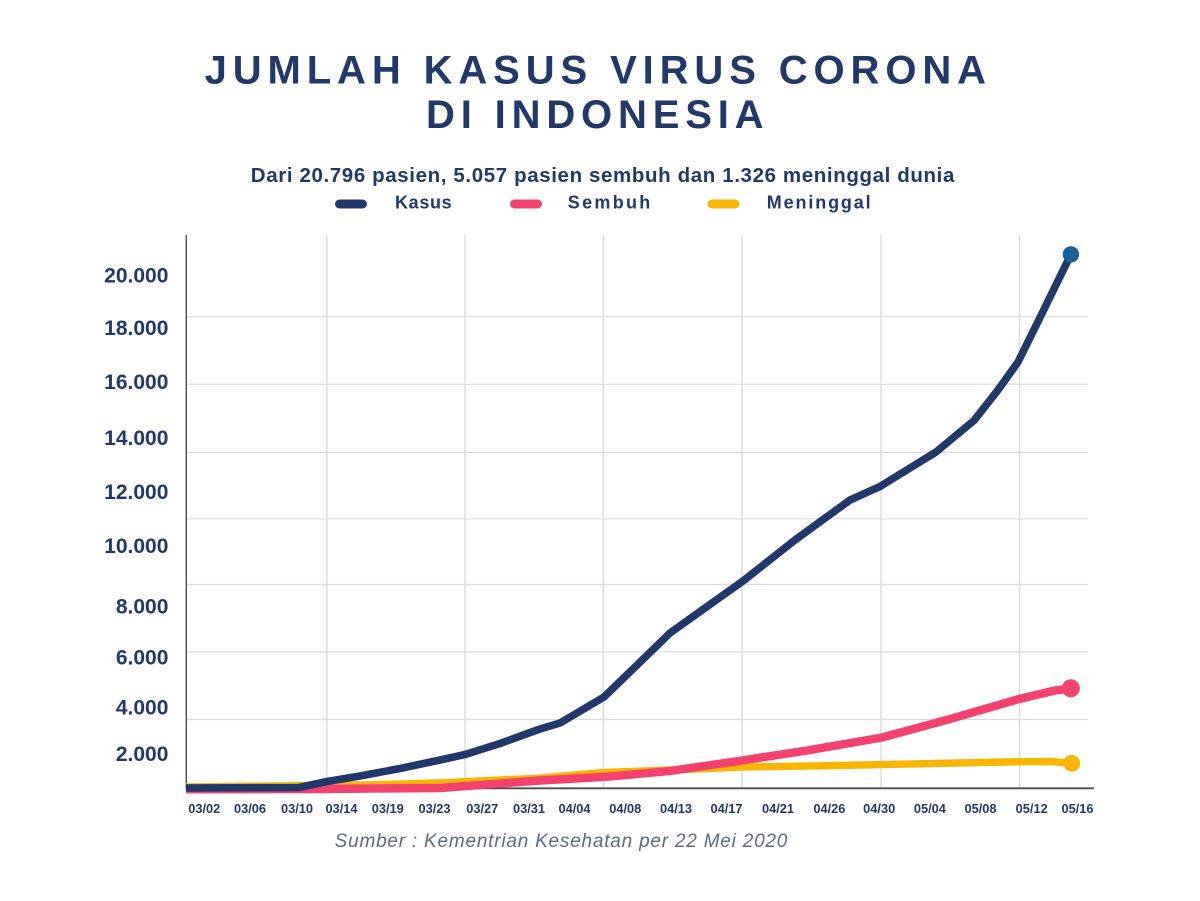  I want to click on svg-text: 03/14, so click(341, 808).